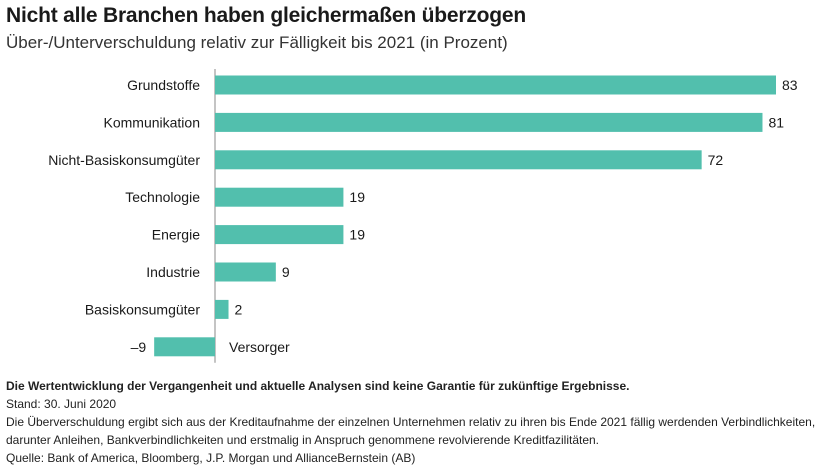  Describe the element at coordinates (259, 347) in the screenshot. I see `category-label: Versorger` at that location.